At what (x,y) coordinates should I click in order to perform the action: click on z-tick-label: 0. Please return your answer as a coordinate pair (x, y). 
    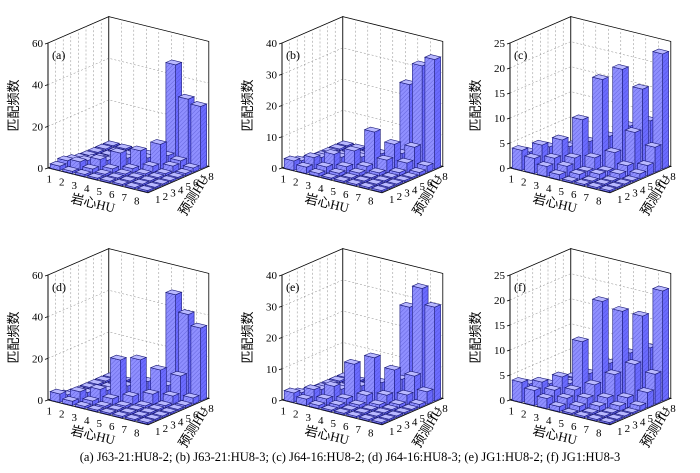
    Looking at the image, I should click on (275, 401).